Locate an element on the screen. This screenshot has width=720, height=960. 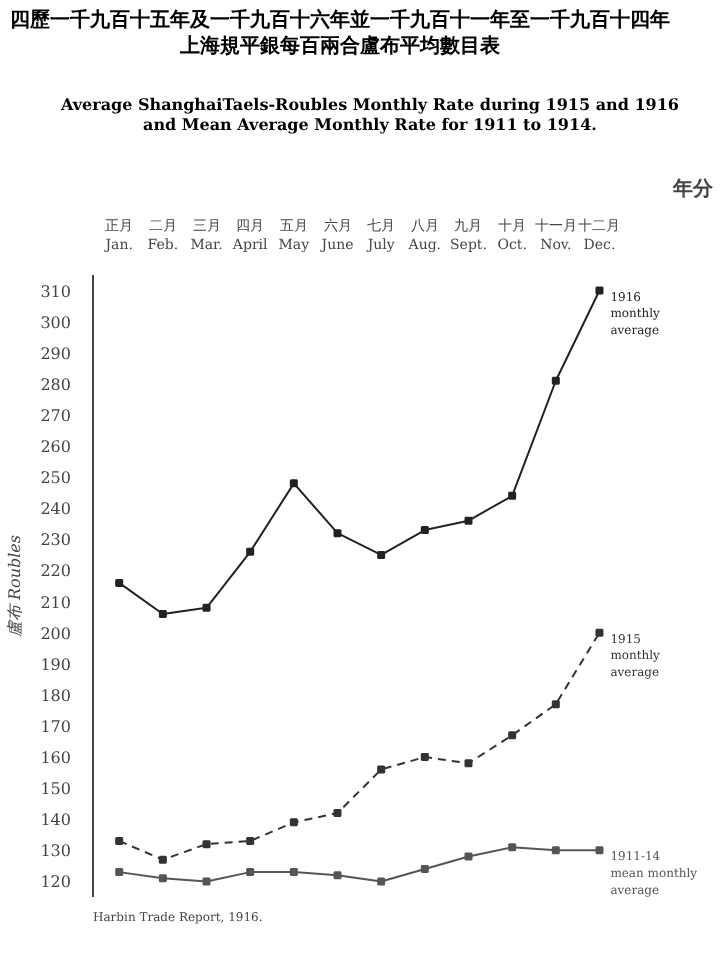
text: 年分 is located at coordinates (693, 189).